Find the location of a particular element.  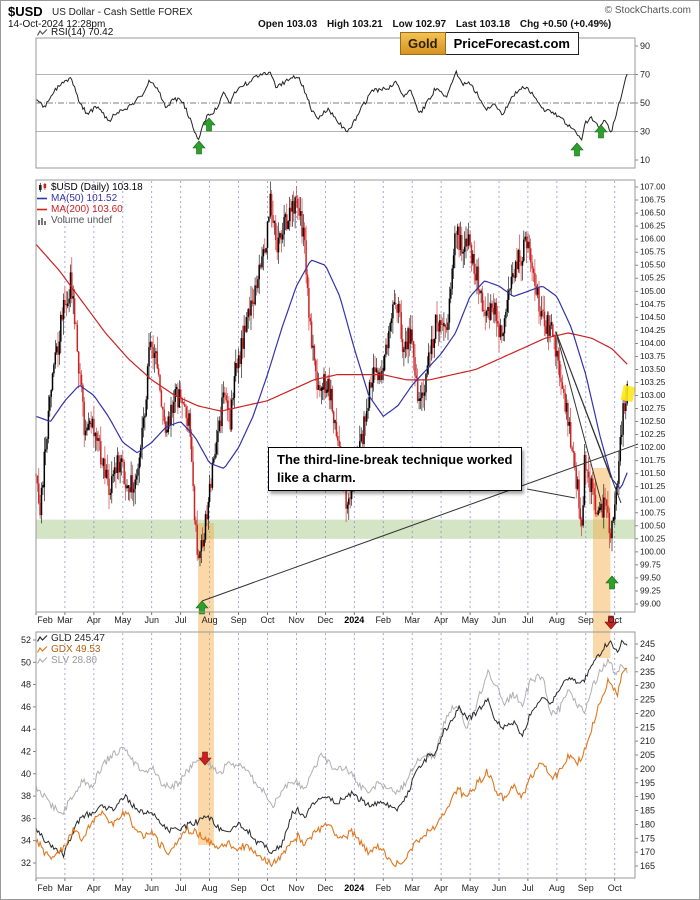

gdx-legend: GDX 49.53 is located at coordinates (68, 649).